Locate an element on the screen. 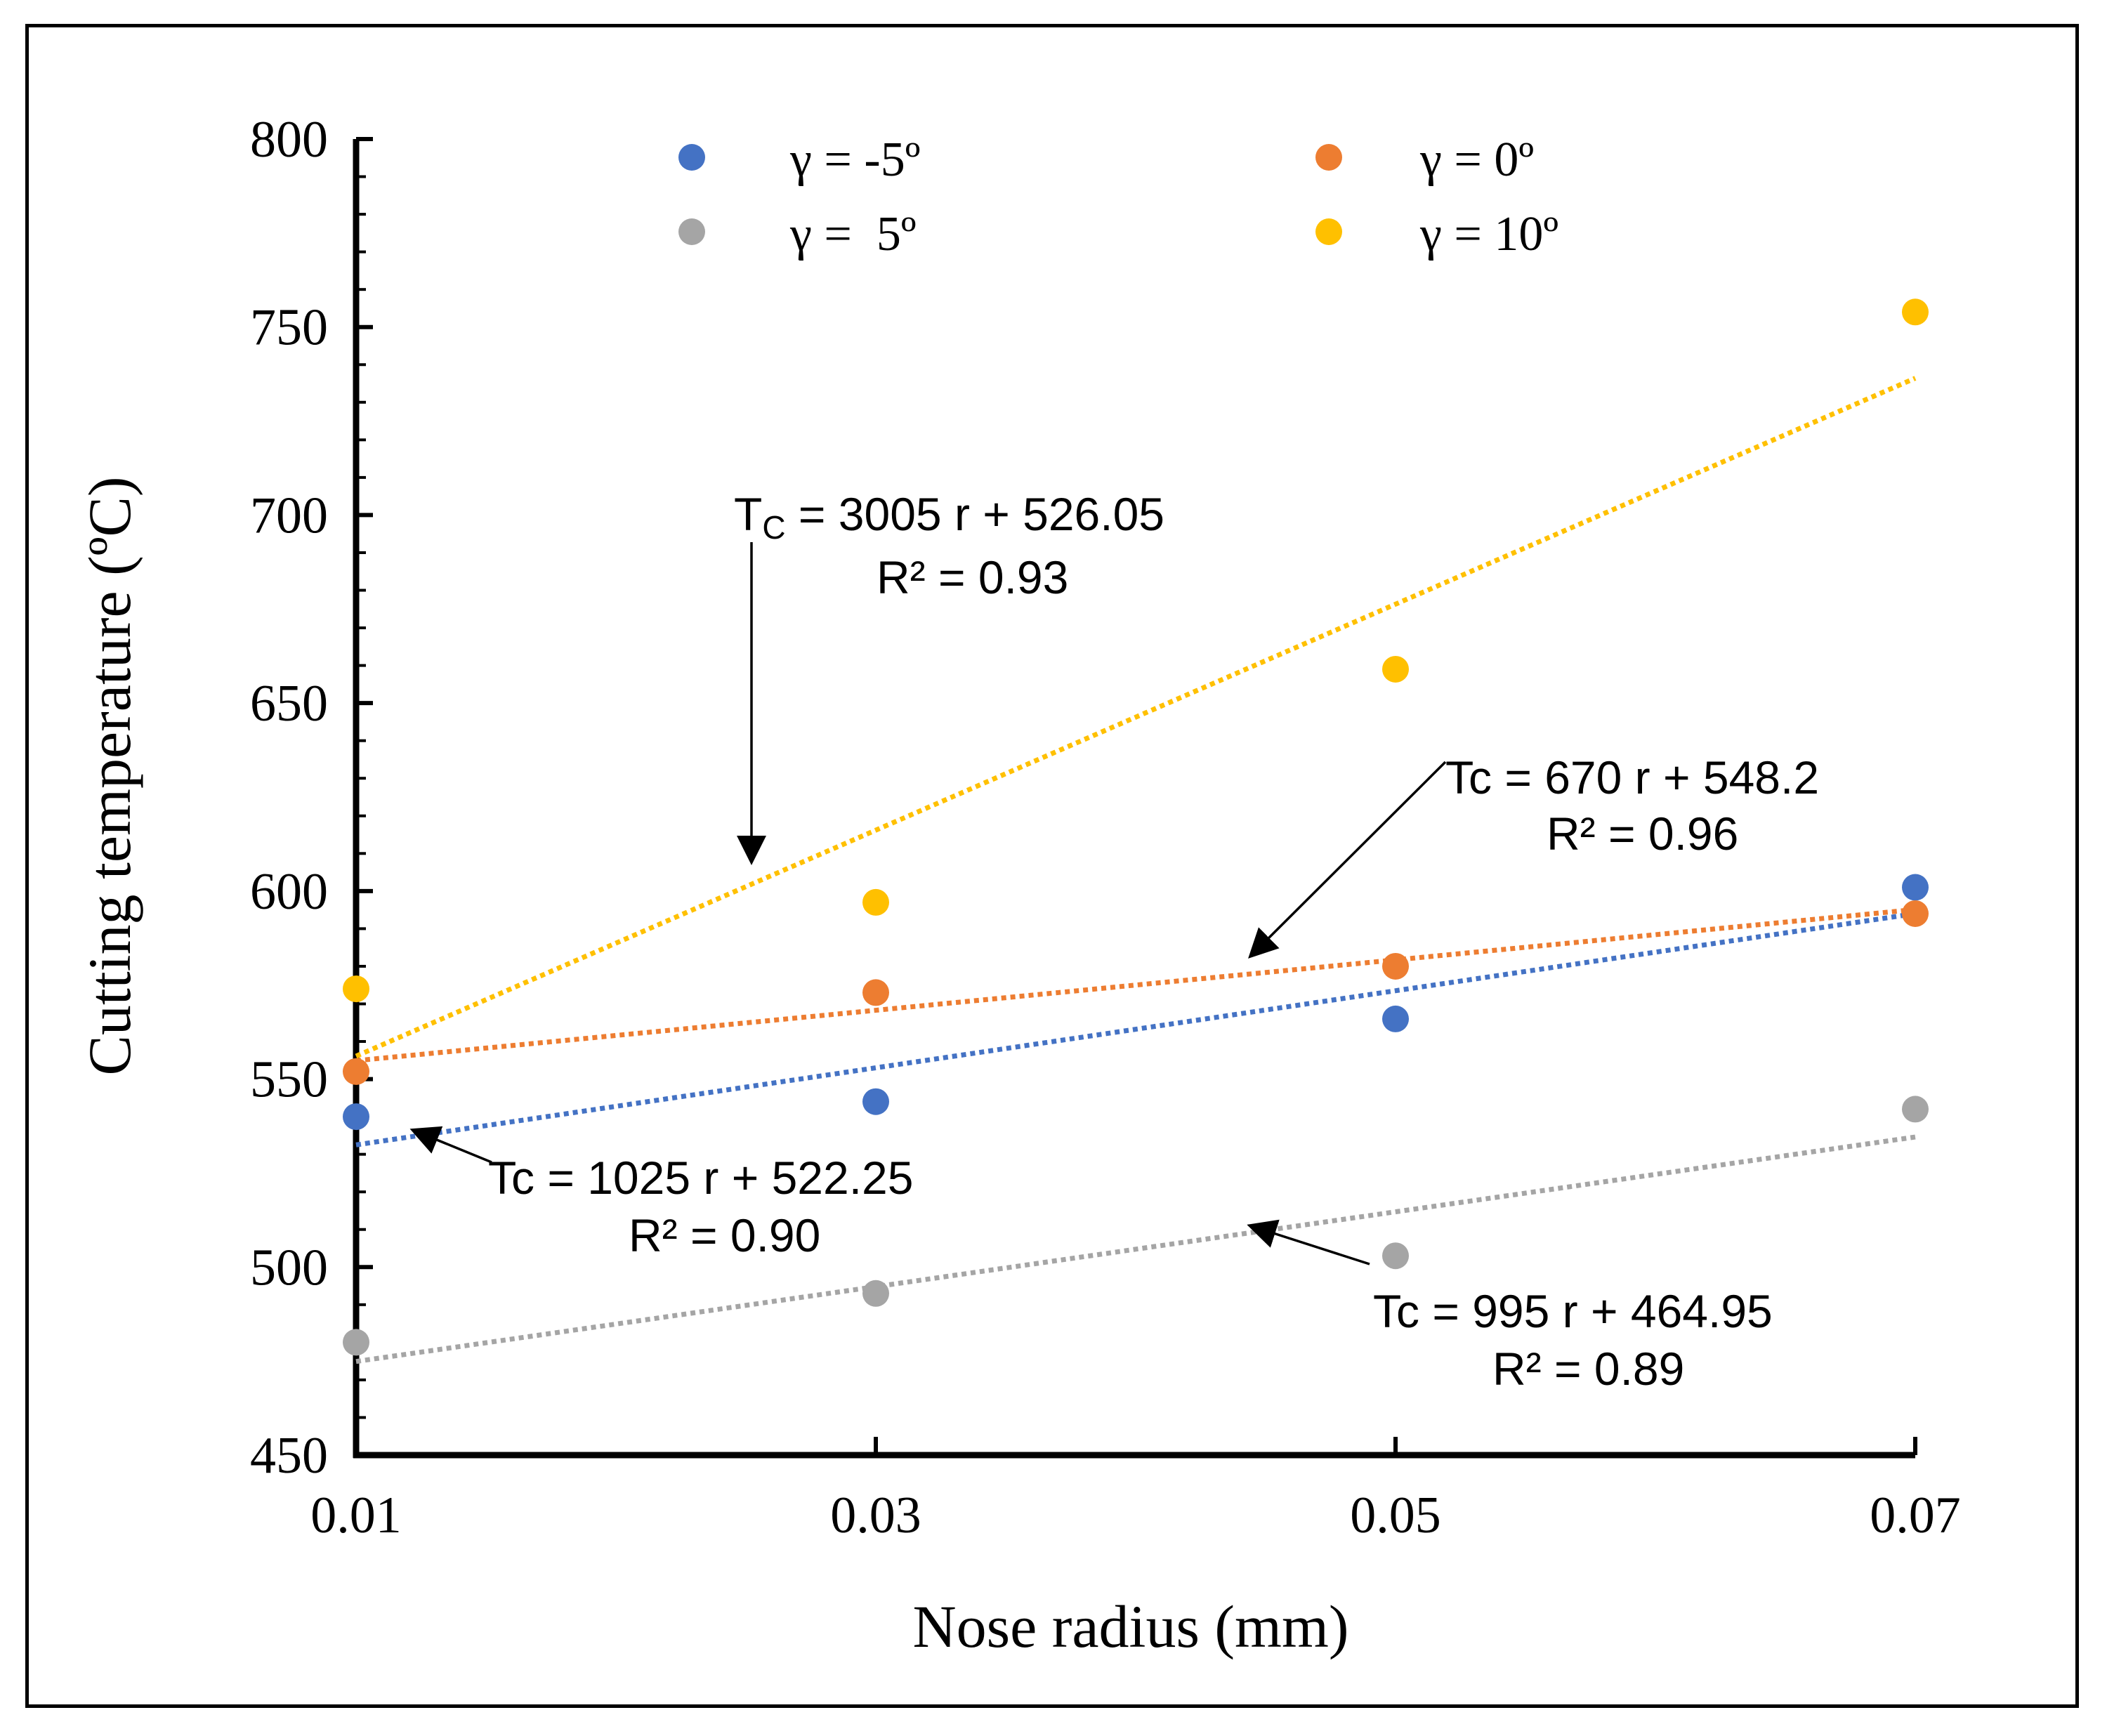 This screenshot has width=2107, height=1736. annotation-gamma-0-arrow is located at coordinates (1348, 860).